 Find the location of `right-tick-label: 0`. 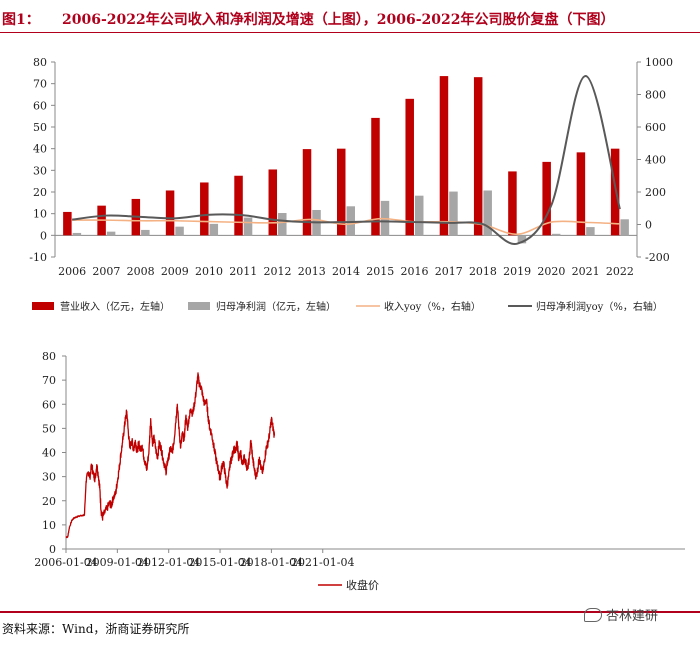

right-tick-label: 0 is located at coordinates (648, 225).